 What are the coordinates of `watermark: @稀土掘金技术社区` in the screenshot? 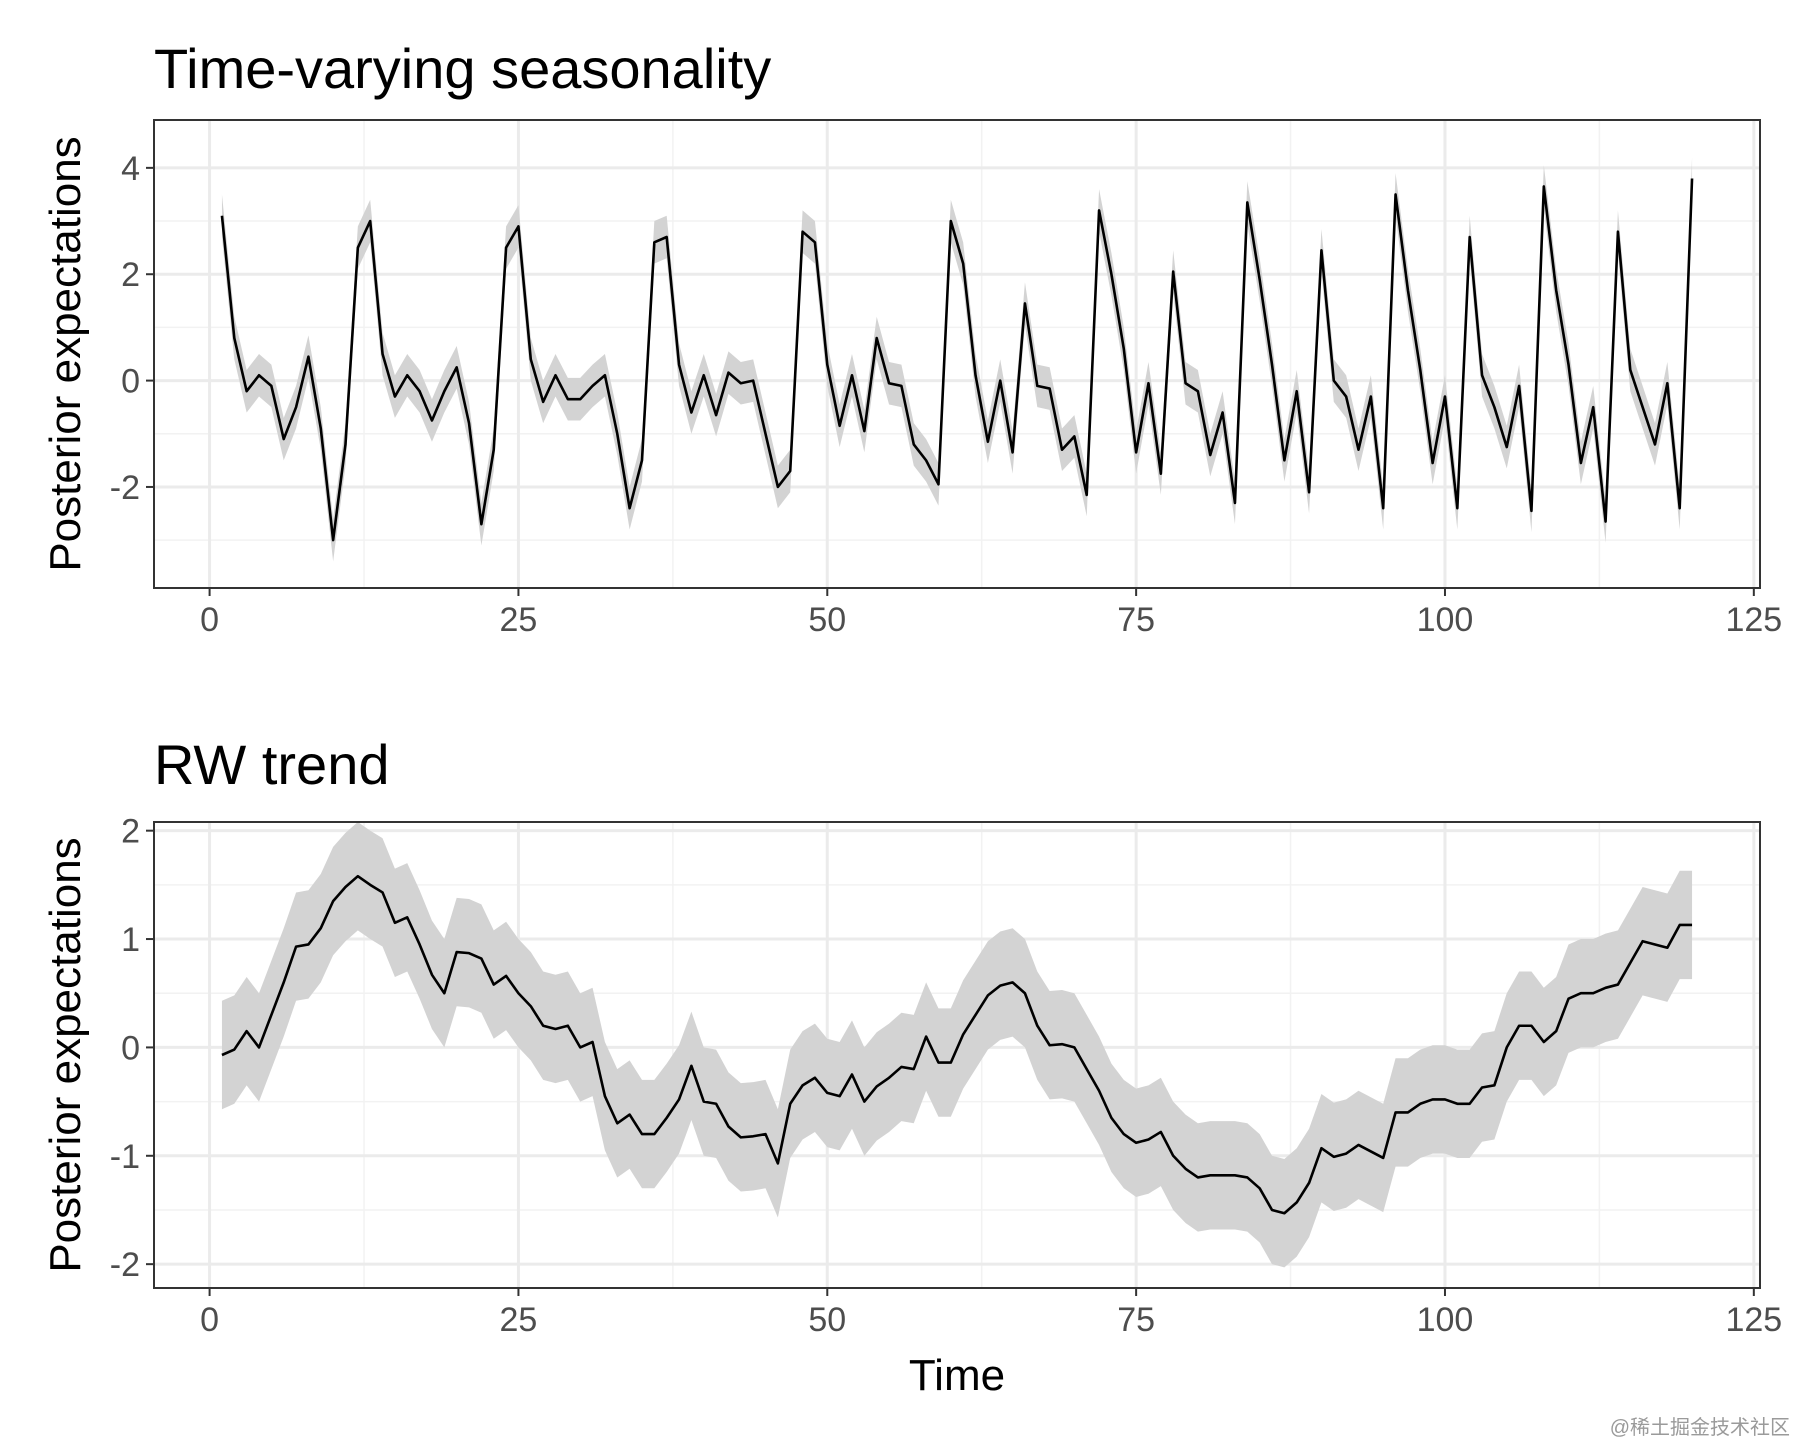 It's located at (1700, 1427).